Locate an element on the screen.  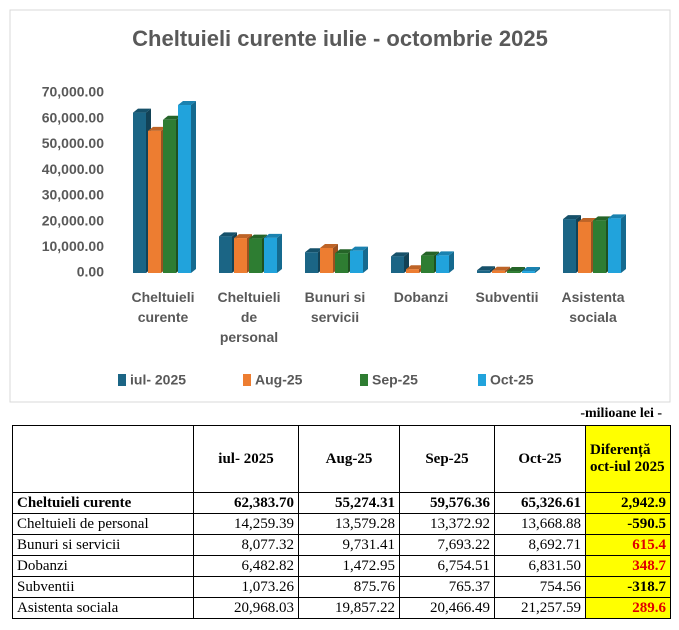
y-tick-label: 50,000.00 is located at coordinates (73, 143).